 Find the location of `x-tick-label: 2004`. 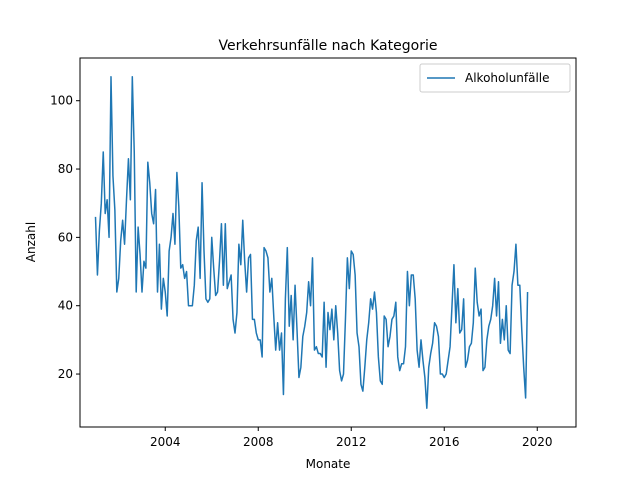

x-tick-label: 2004 is located at coordinates (165, 442).